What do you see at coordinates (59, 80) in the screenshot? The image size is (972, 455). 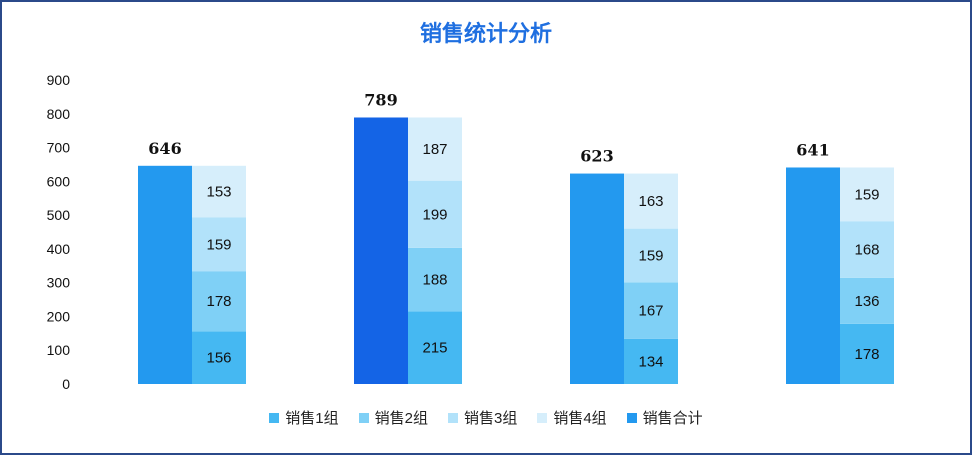 I see `y-tick-label: 900` at bounding box center [59, 80].